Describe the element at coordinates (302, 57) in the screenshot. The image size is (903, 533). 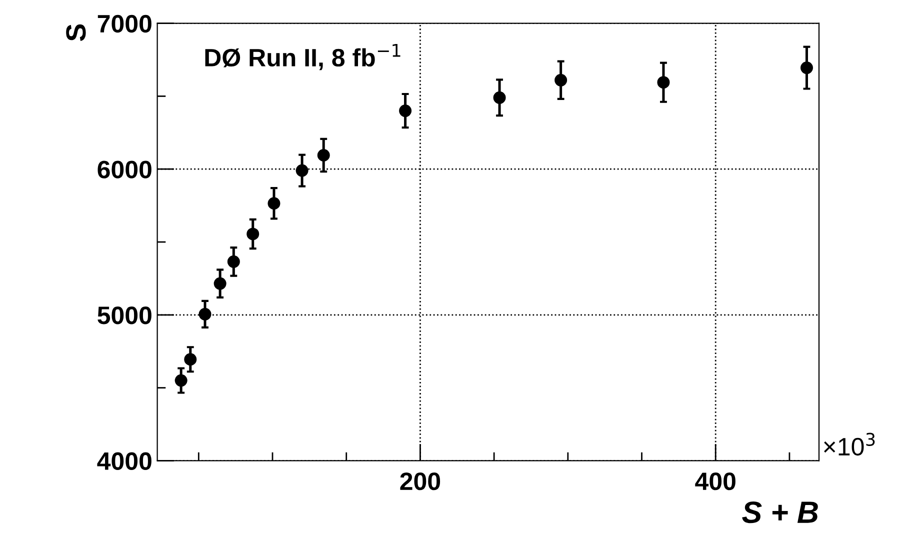
I see `annotation: DØ Run II, 8 fb$^{−1}$` at that location.